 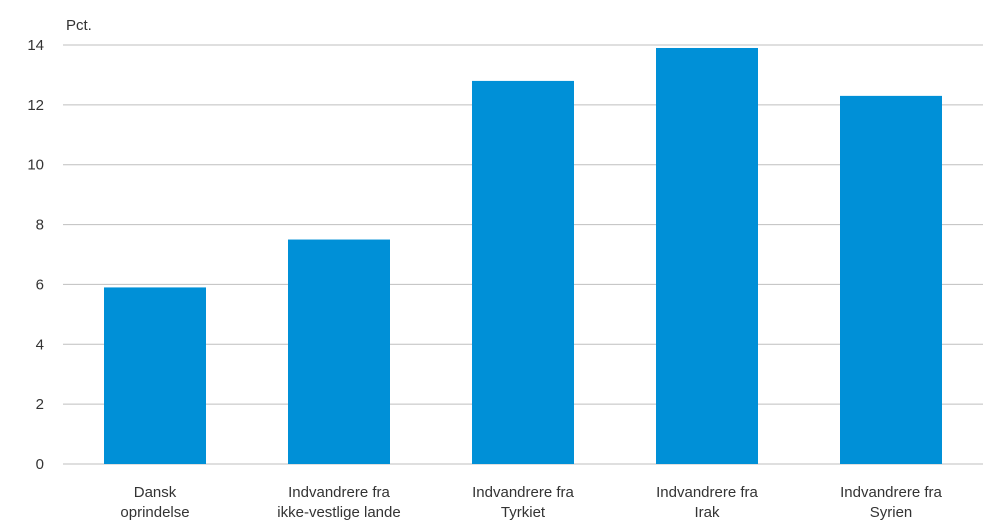 What do you see at coordinates (891, 512) in the screenshot?
I see `category-label: Syrien` at bounding box center [891, 512].